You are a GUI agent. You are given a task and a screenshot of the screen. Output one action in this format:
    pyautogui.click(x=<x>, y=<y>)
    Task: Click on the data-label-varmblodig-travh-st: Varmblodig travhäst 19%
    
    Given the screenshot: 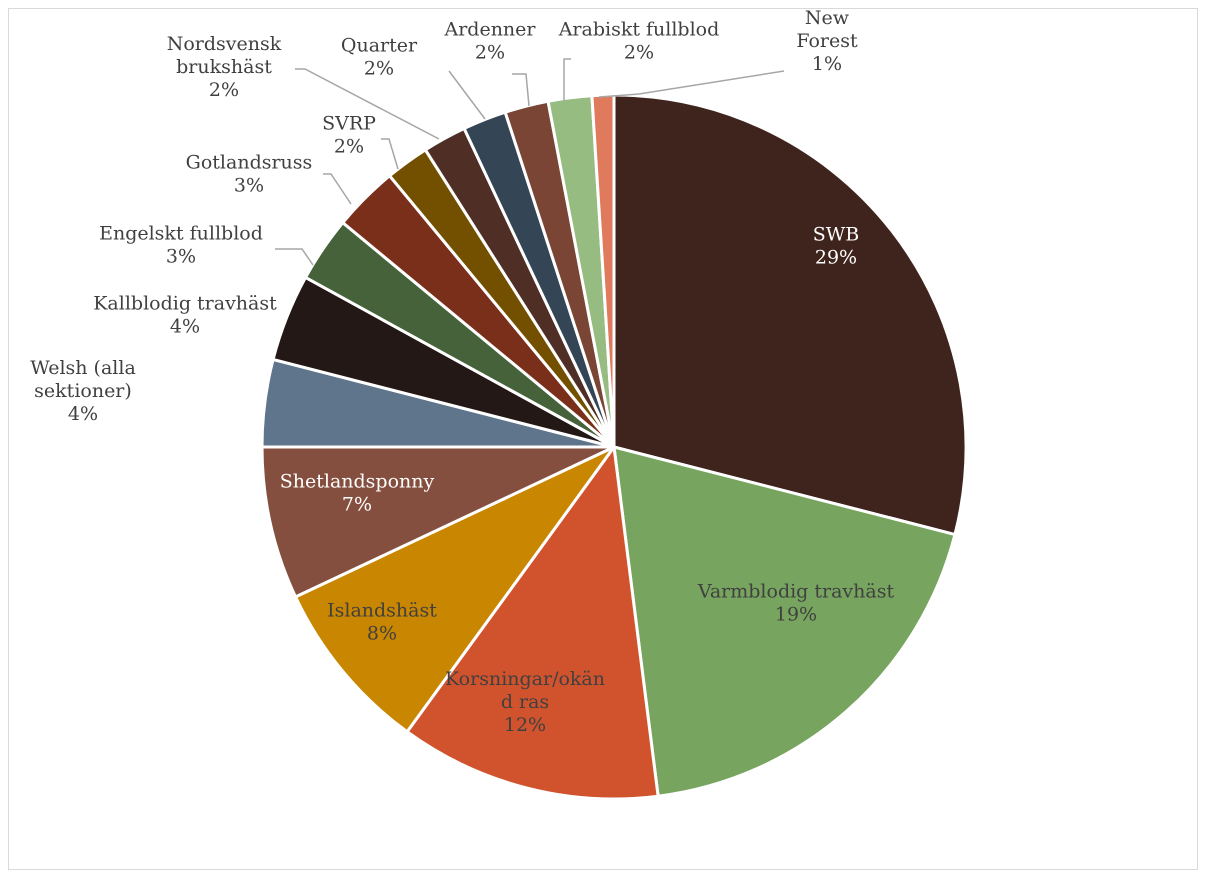 What is the action you would take?
    pyautogui.click(x=796, y=603)
    